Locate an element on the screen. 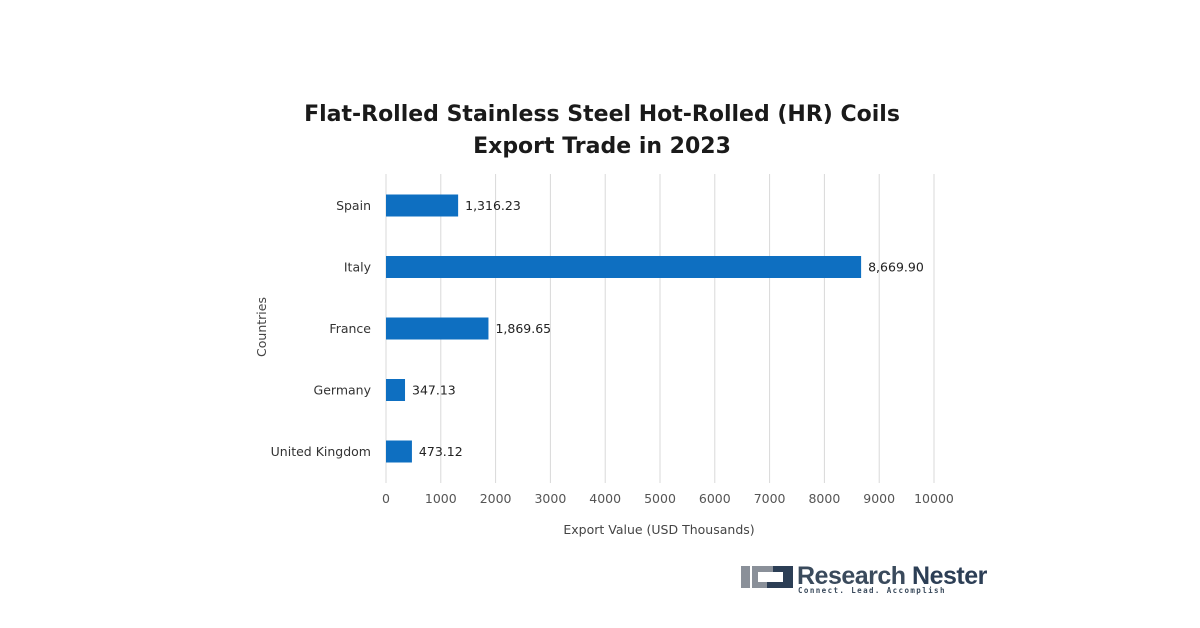 Image resolution: width=1200 pixels, height=628 pixels. category-labels: Spain Italy France Germany United Kingdom is located at coordinates (321, 328).